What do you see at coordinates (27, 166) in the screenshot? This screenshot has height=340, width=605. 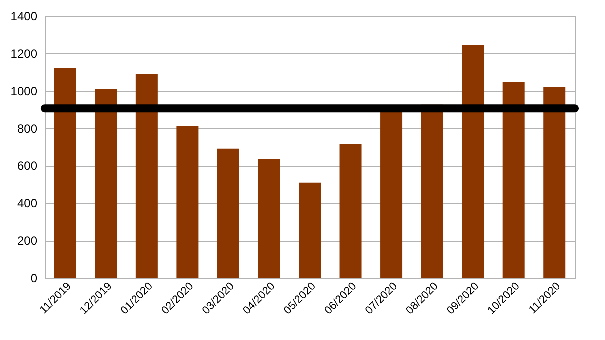 I see `y-tick-label: 600` at bounding box center [27, 166].